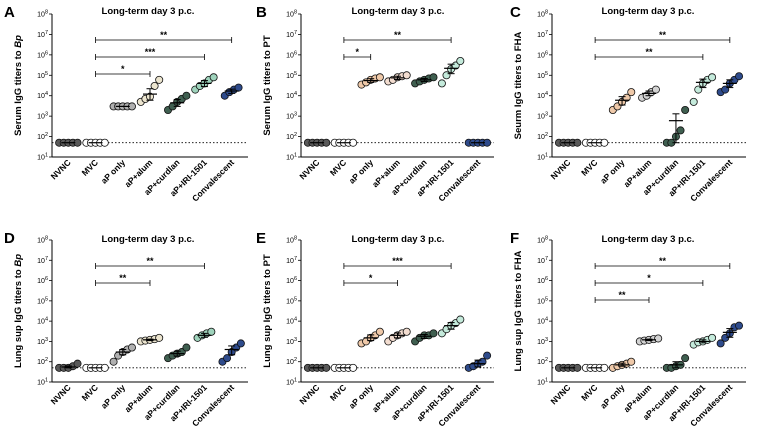 This screenshot has height=442, width=760. I want to click on panel-letter: C, so click(515, 12).